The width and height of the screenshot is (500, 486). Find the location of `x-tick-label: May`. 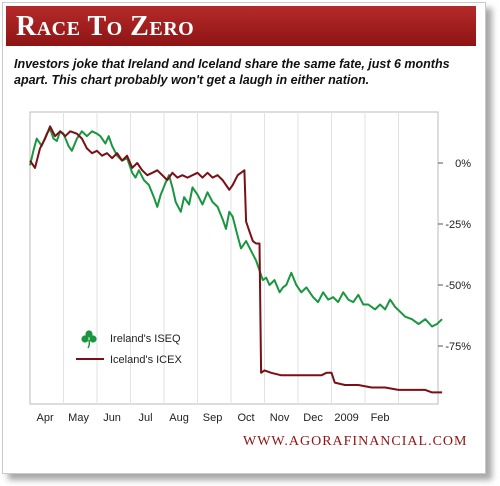

x-tick-label: May is located at coordinates (78, 418).